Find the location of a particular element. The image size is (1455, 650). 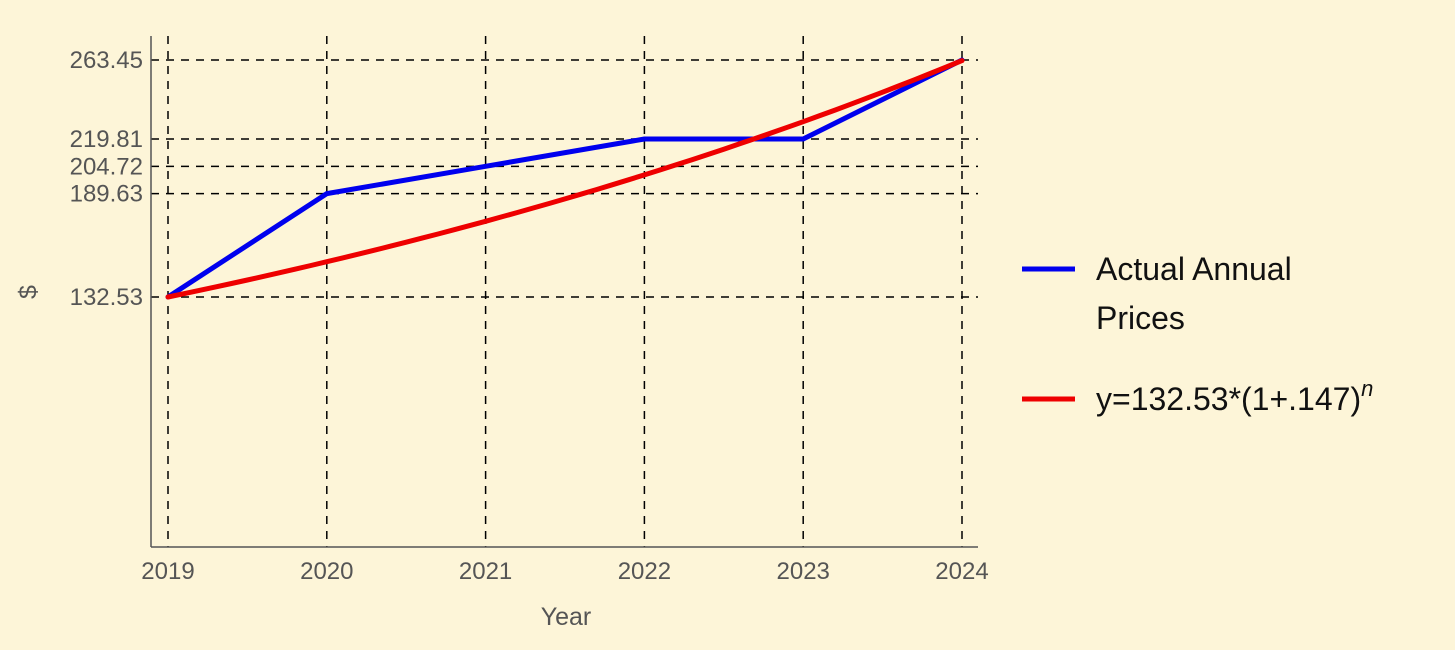

legend-item-actual: Actual Annual Prices is located at coordinates (1161, 293).